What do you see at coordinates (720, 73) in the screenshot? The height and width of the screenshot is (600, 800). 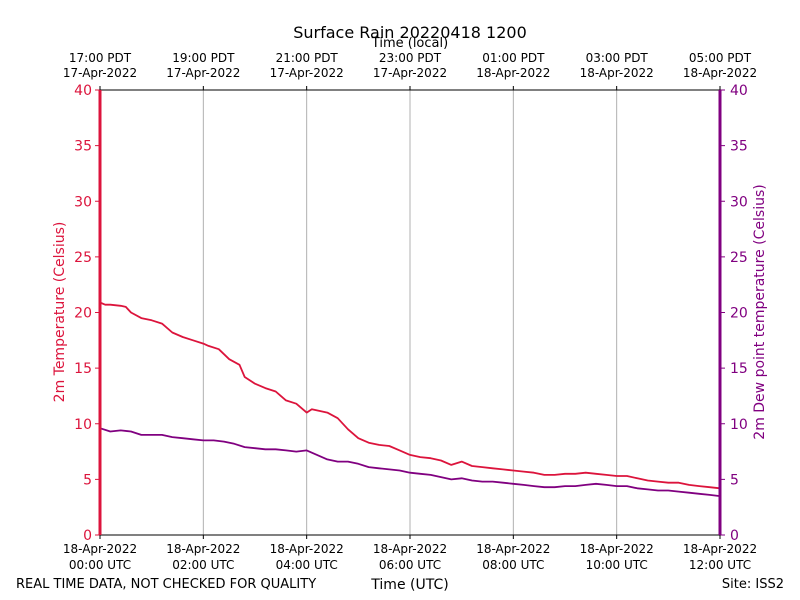 I see `x-top-tick-label-date-6: 18-Apr-2022` at bounding box center [720, 73].